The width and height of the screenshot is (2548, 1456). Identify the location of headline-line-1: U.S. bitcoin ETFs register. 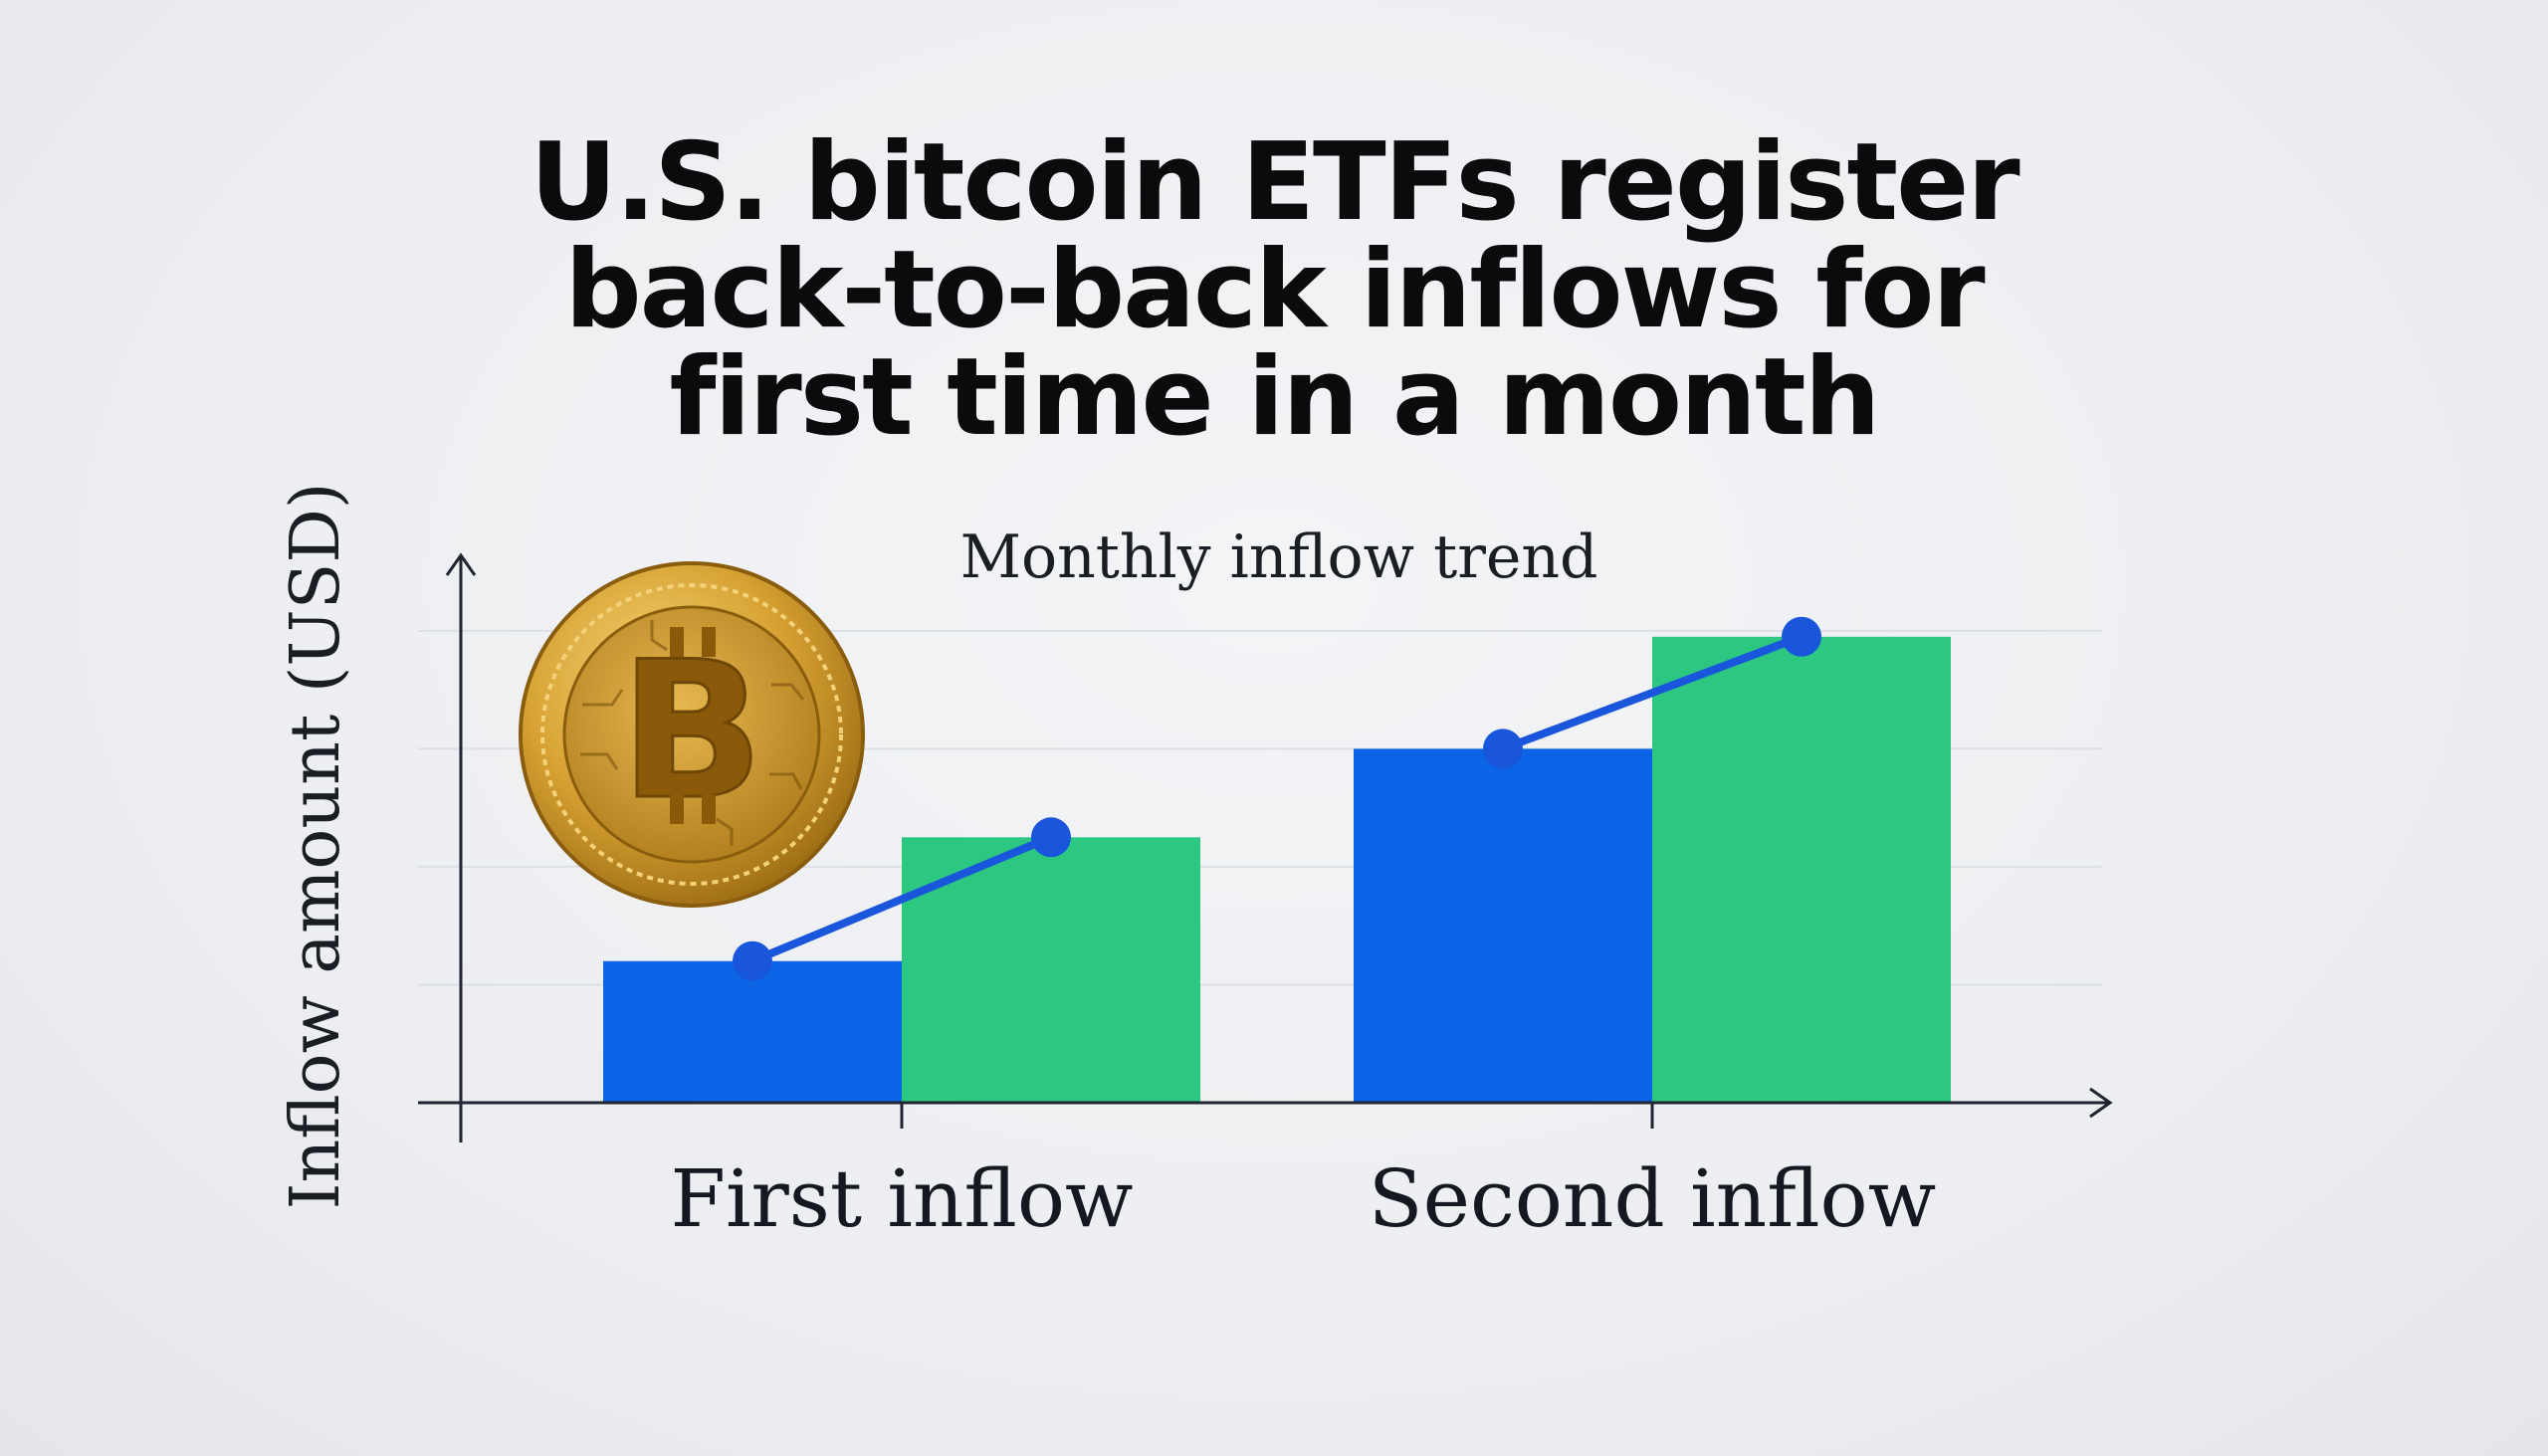
(1274, 182).